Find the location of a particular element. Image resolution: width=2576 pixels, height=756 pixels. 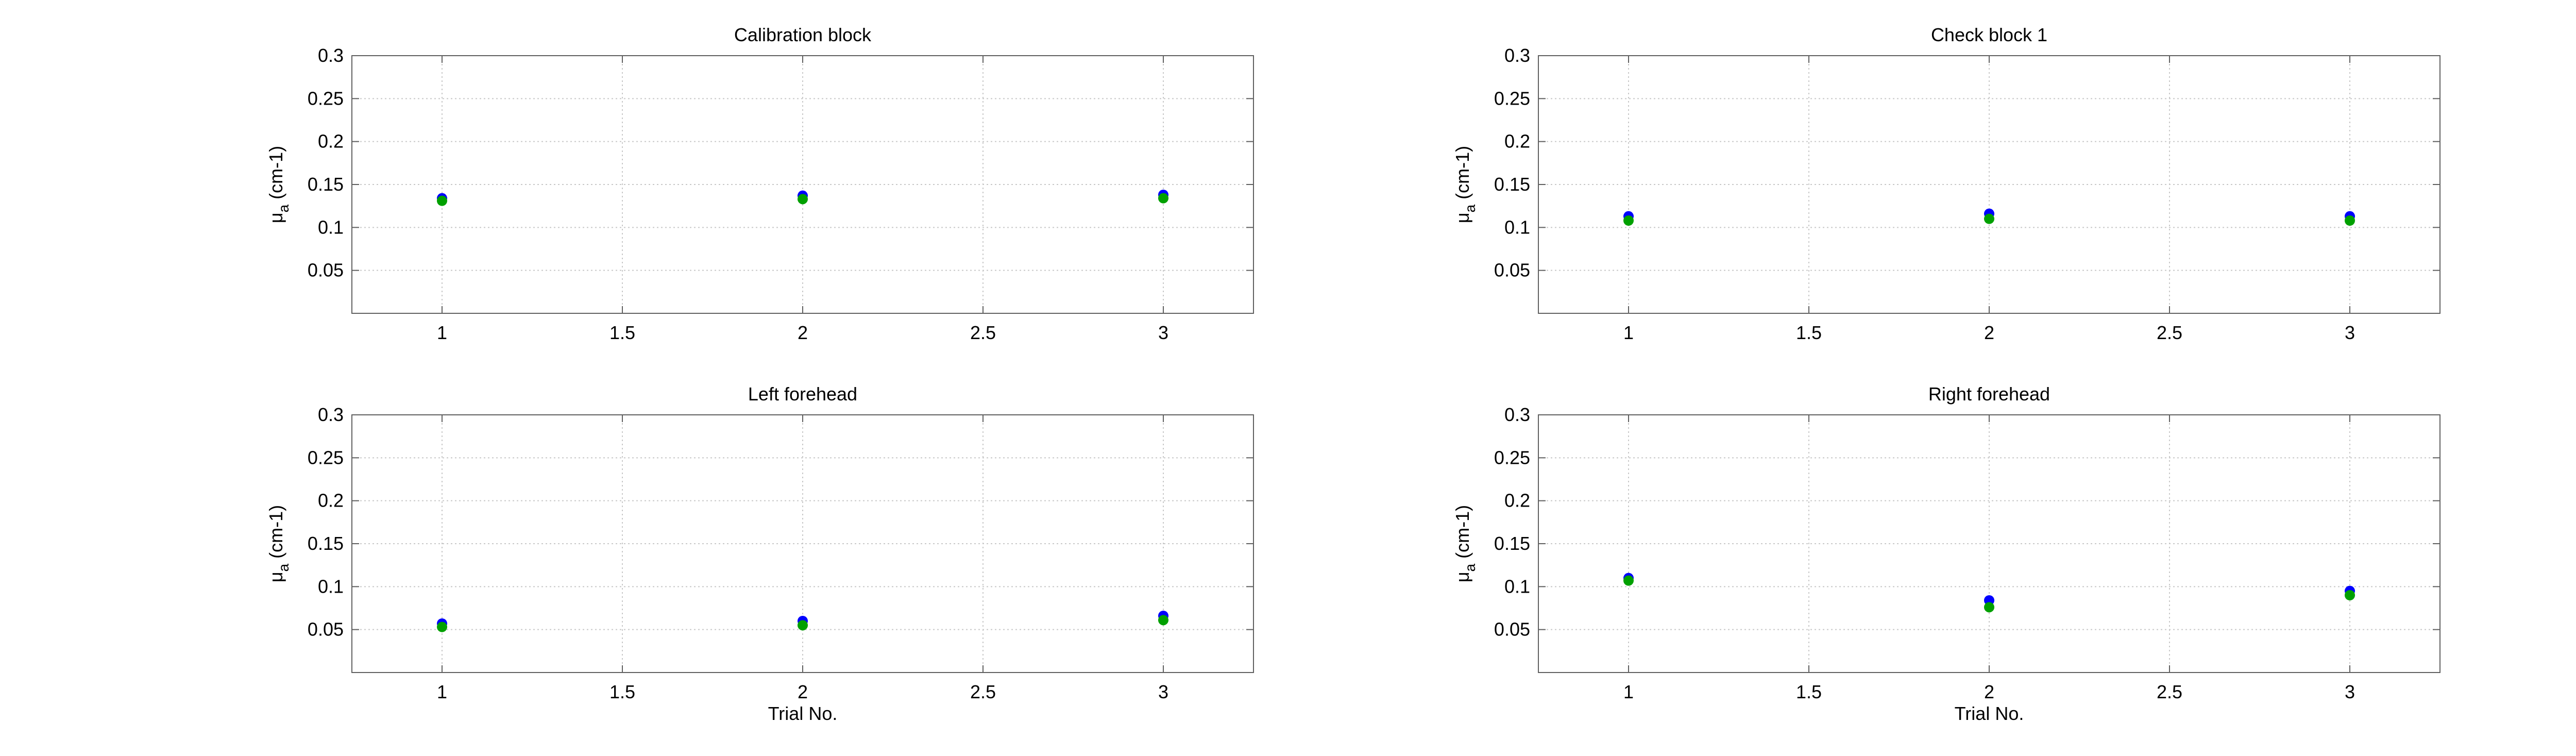

chart-title: Calibration block is located at coordinates (803, 34).